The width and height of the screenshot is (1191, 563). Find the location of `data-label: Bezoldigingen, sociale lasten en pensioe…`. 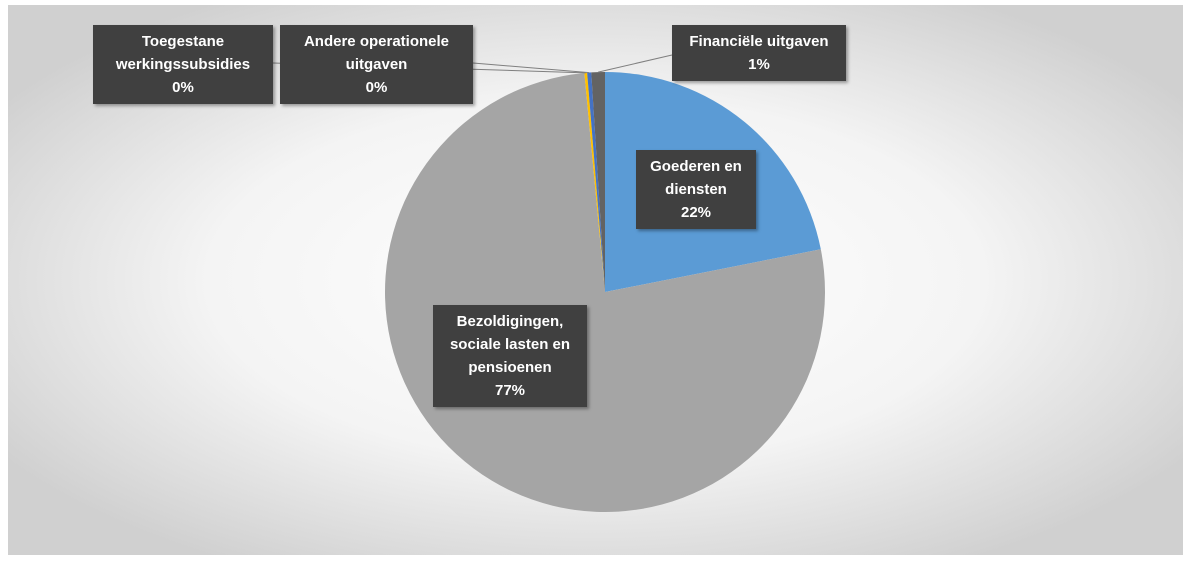

data-label: Bezoldigingen, sociale lasten en pensioe… is located at coordinates (510, 356).